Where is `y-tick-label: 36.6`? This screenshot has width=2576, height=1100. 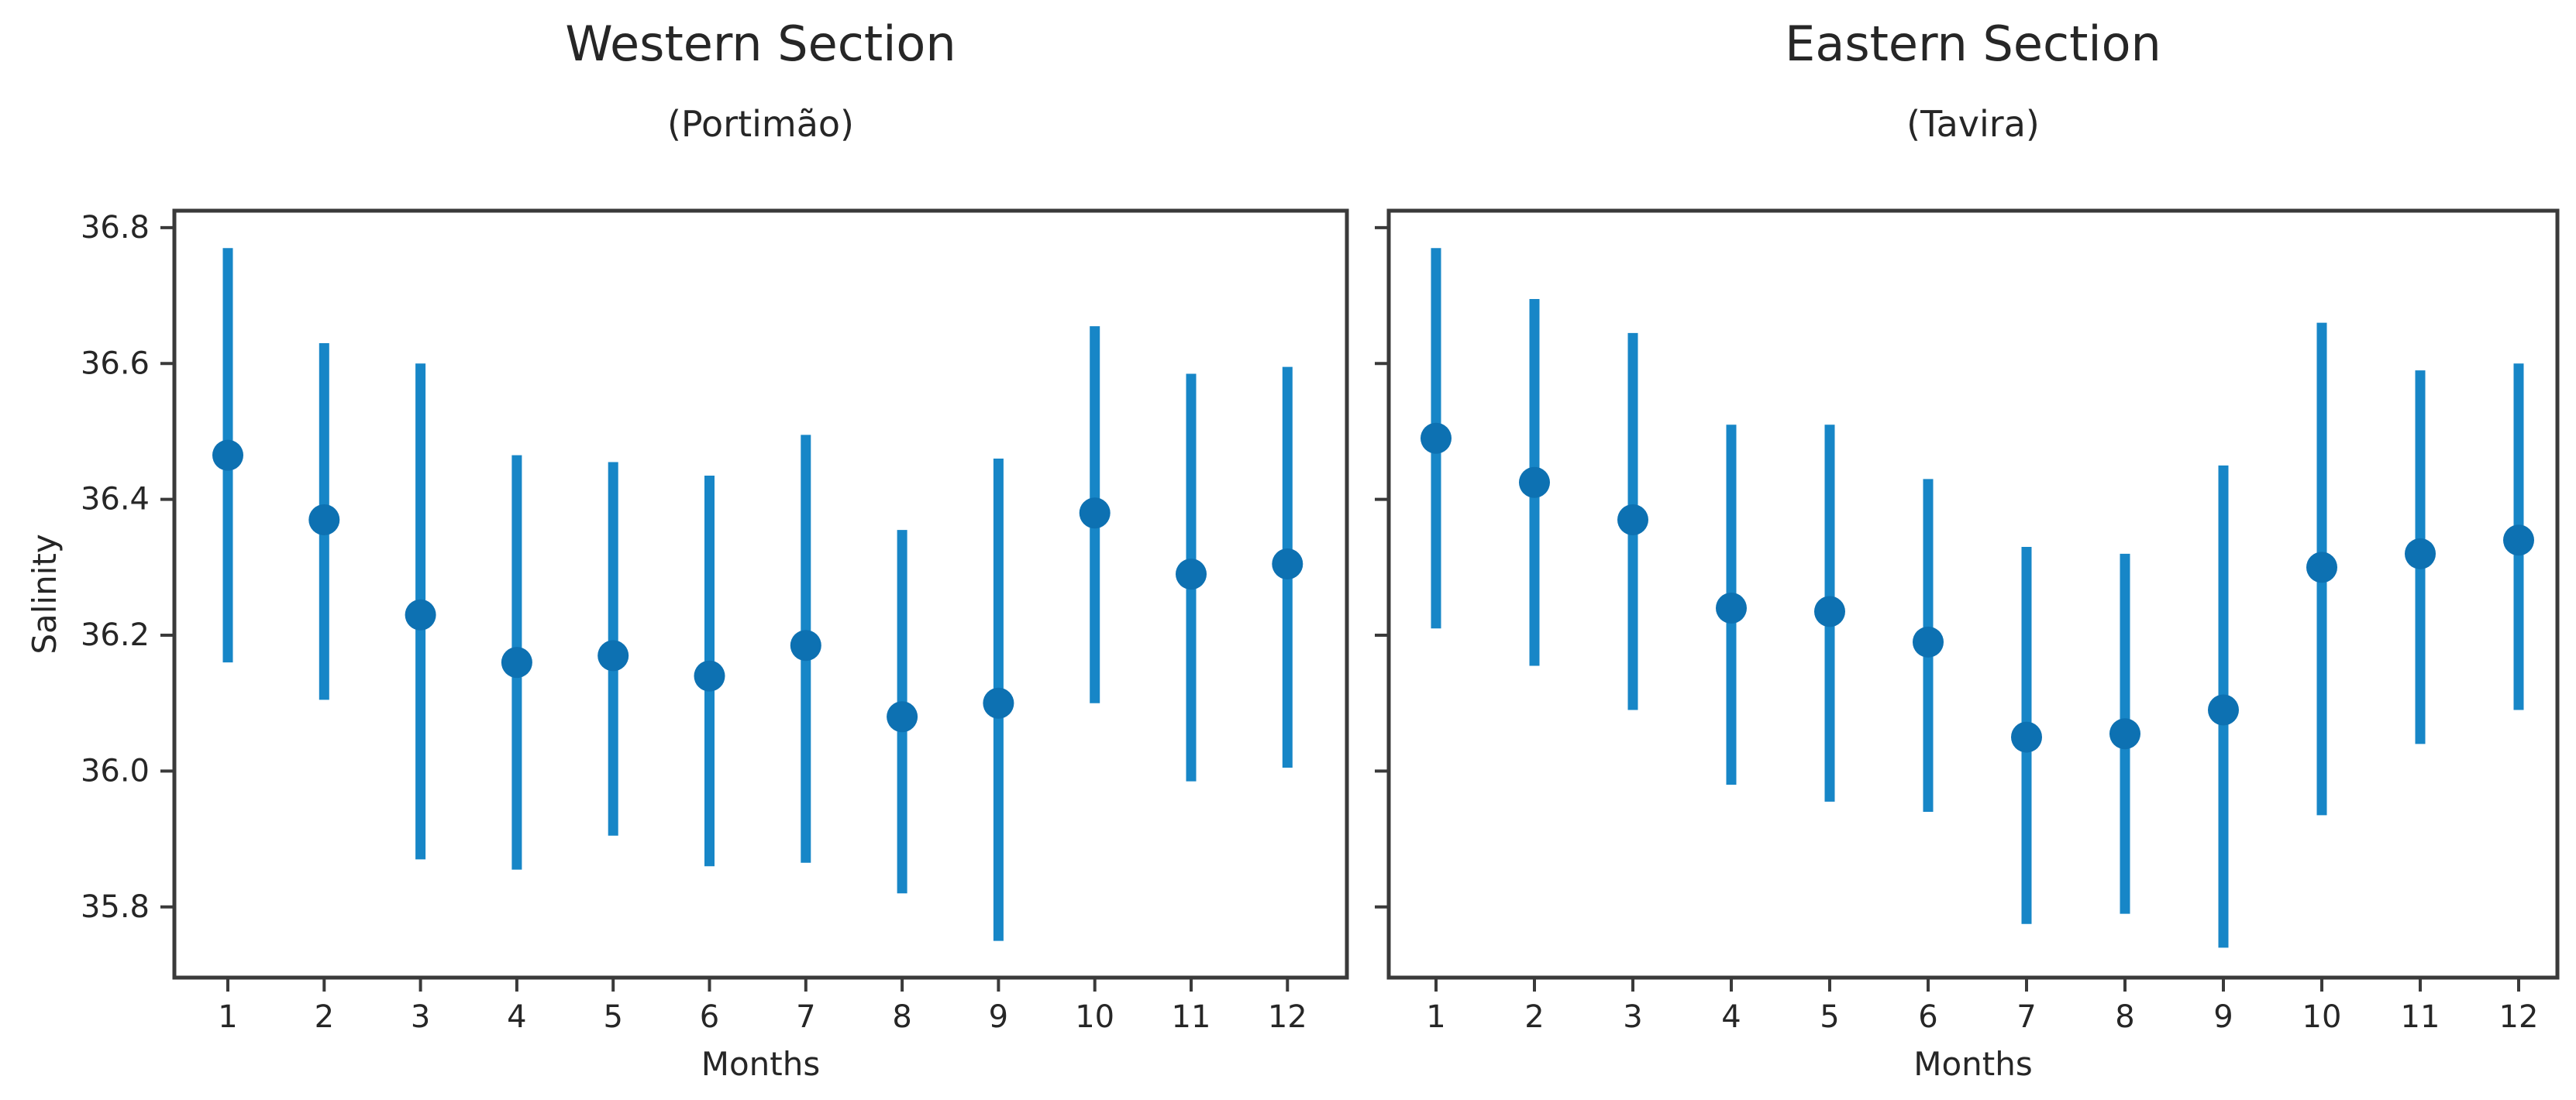 y-tick-label: 36.6 is located at coordinates (115, 363).